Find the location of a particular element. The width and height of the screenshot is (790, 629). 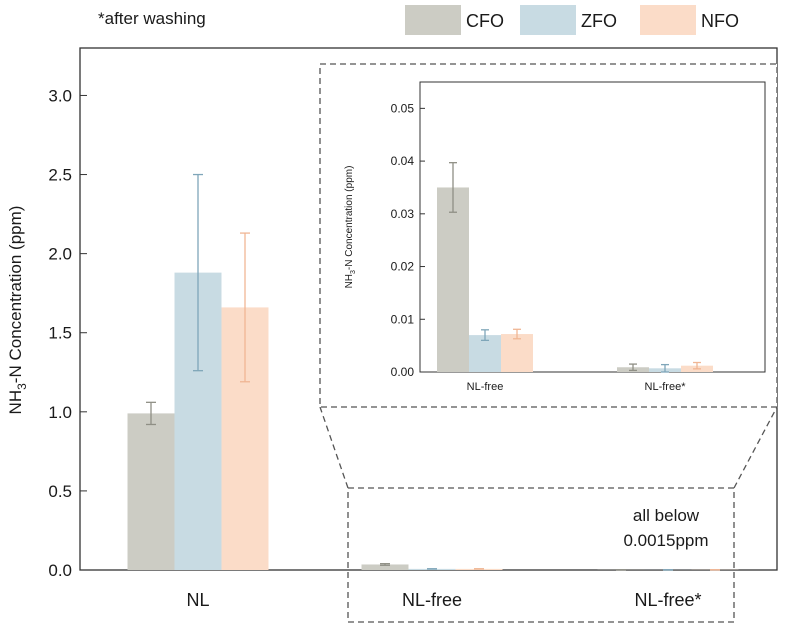

main-errorbar-nl-cfo is located at coordinates (151, 413).